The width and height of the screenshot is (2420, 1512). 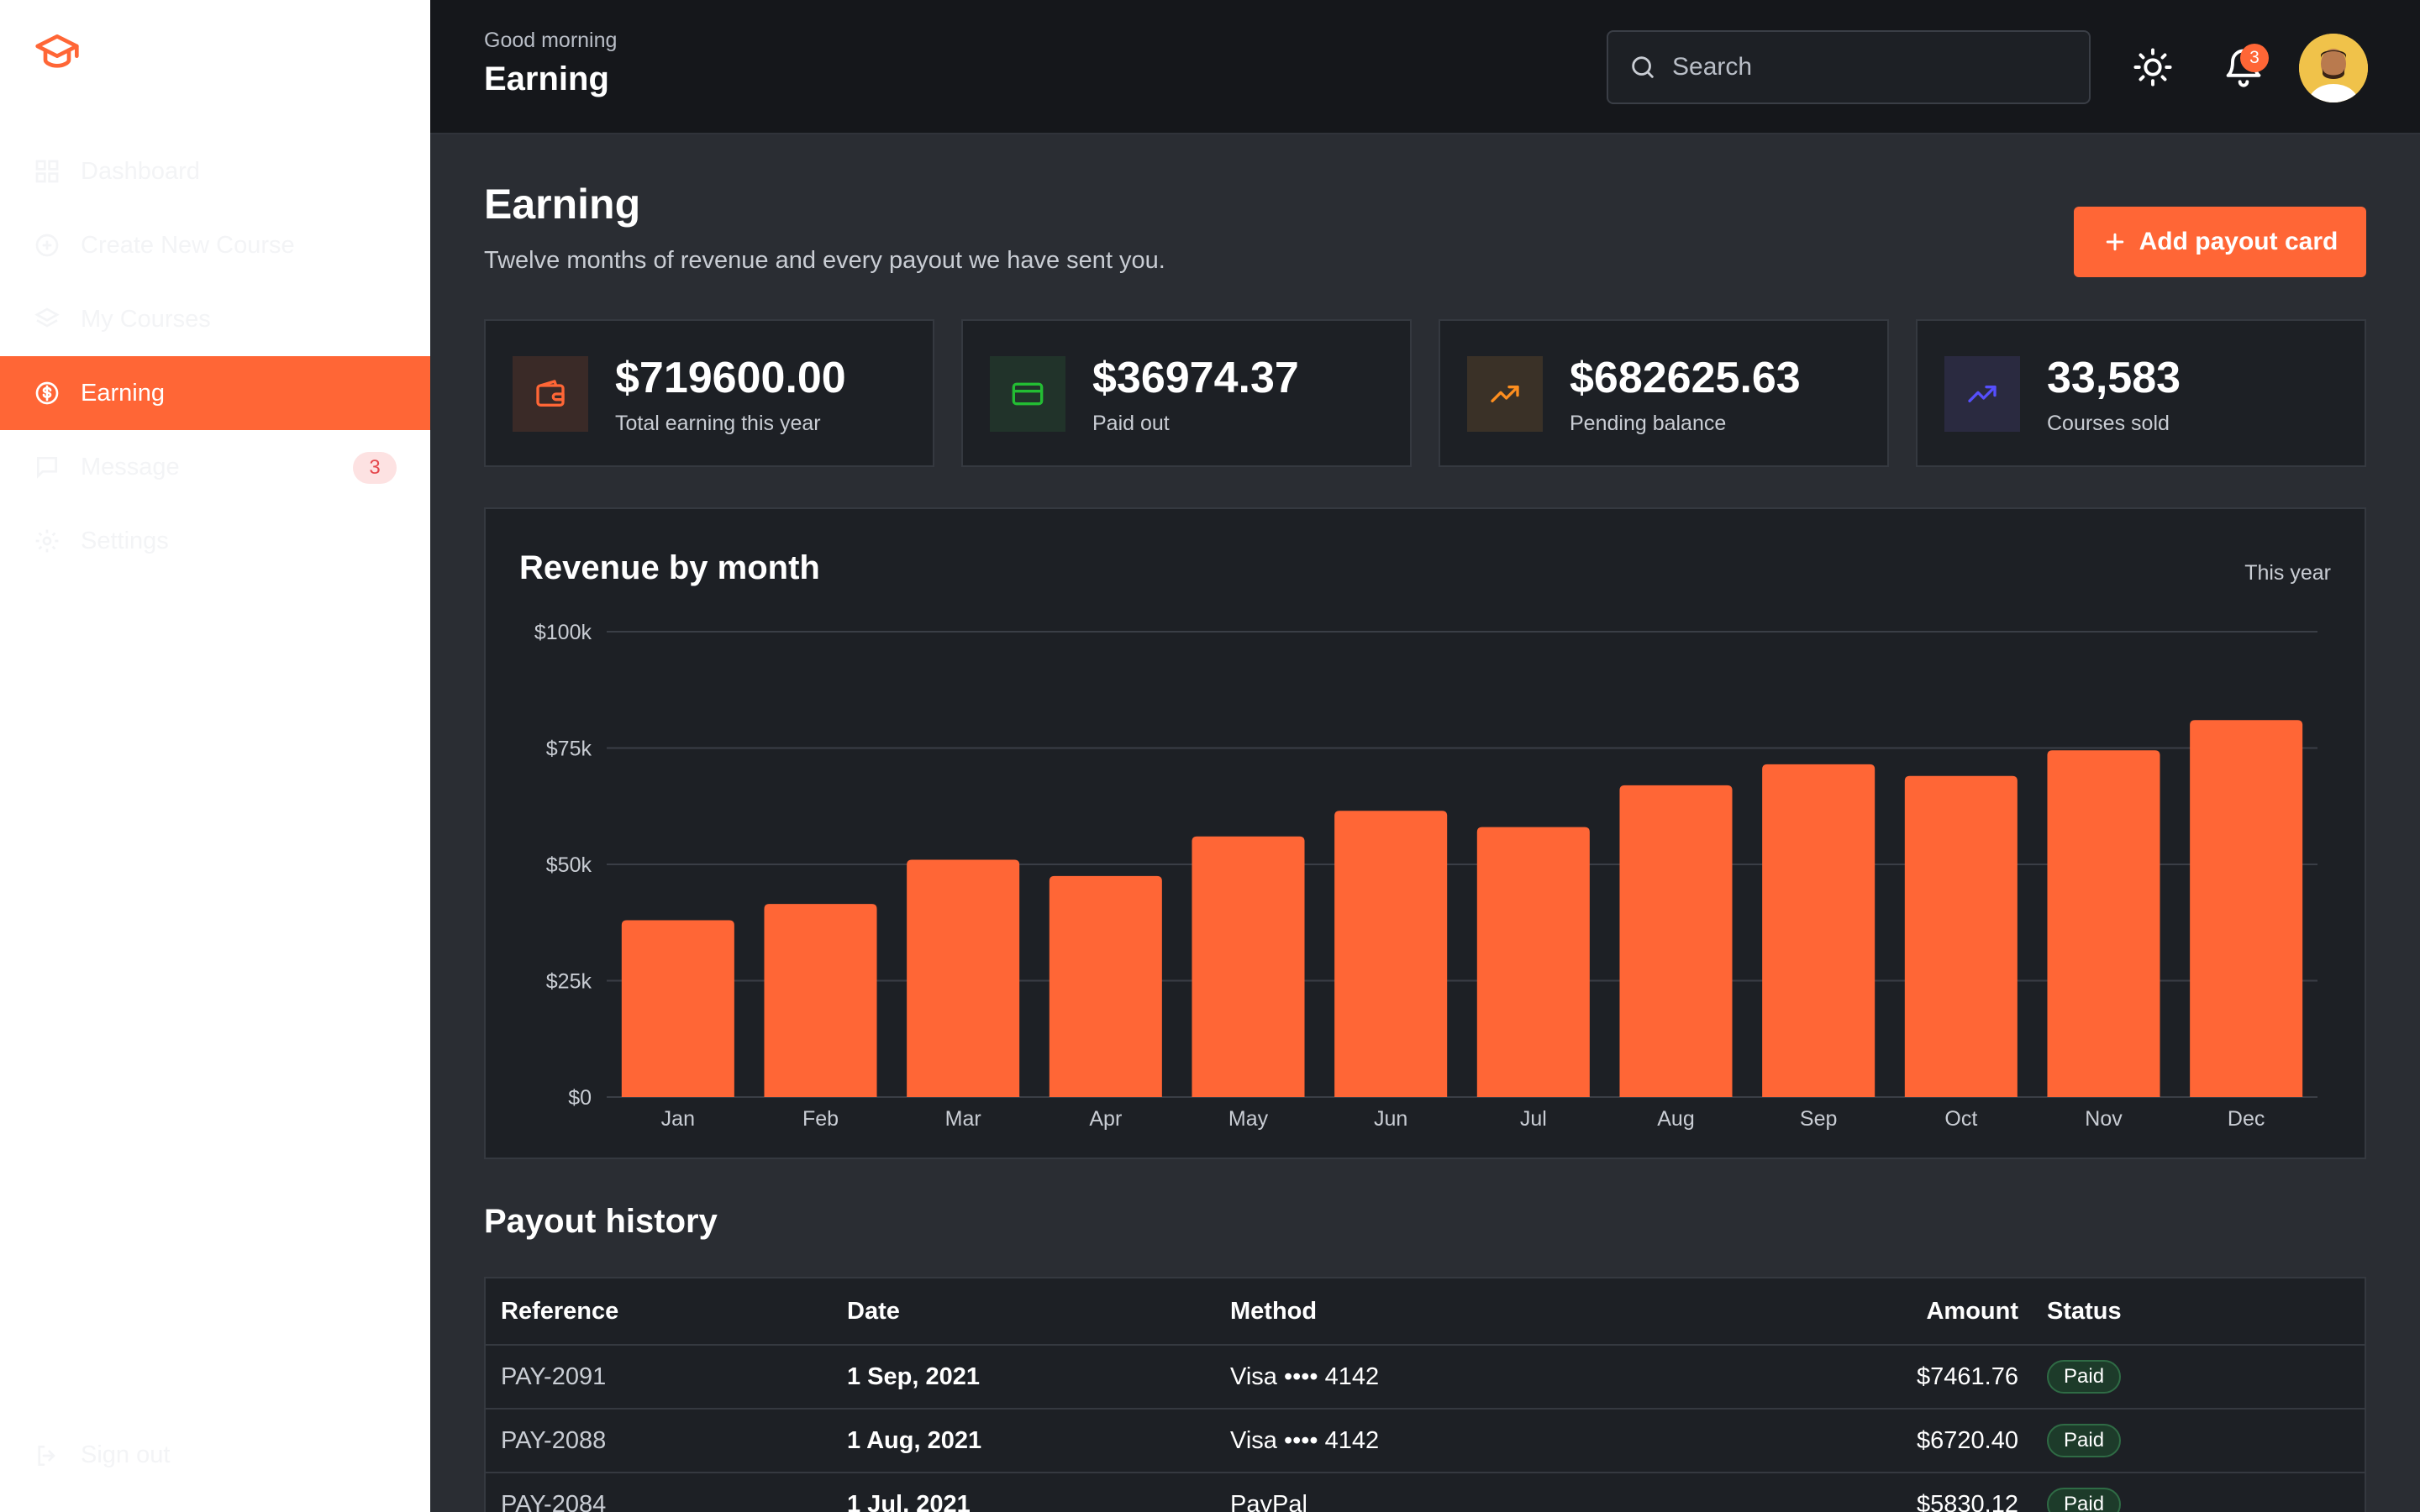 What do you see at coordinates (146, 319) in the screenshot?
I see `sidebar-item-label: My Courses` at bounding box center [146, 319].